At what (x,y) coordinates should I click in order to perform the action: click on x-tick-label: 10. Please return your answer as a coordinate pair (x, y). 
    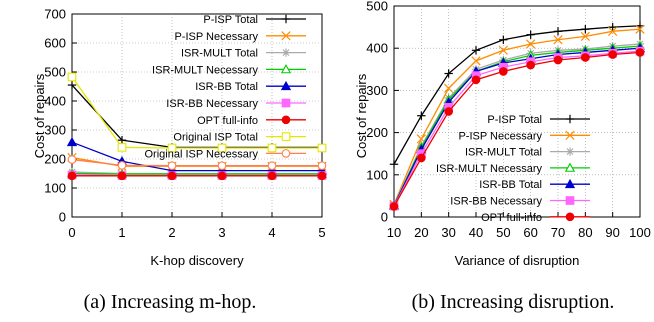
    Looking at the image, I should click on (394, 232).